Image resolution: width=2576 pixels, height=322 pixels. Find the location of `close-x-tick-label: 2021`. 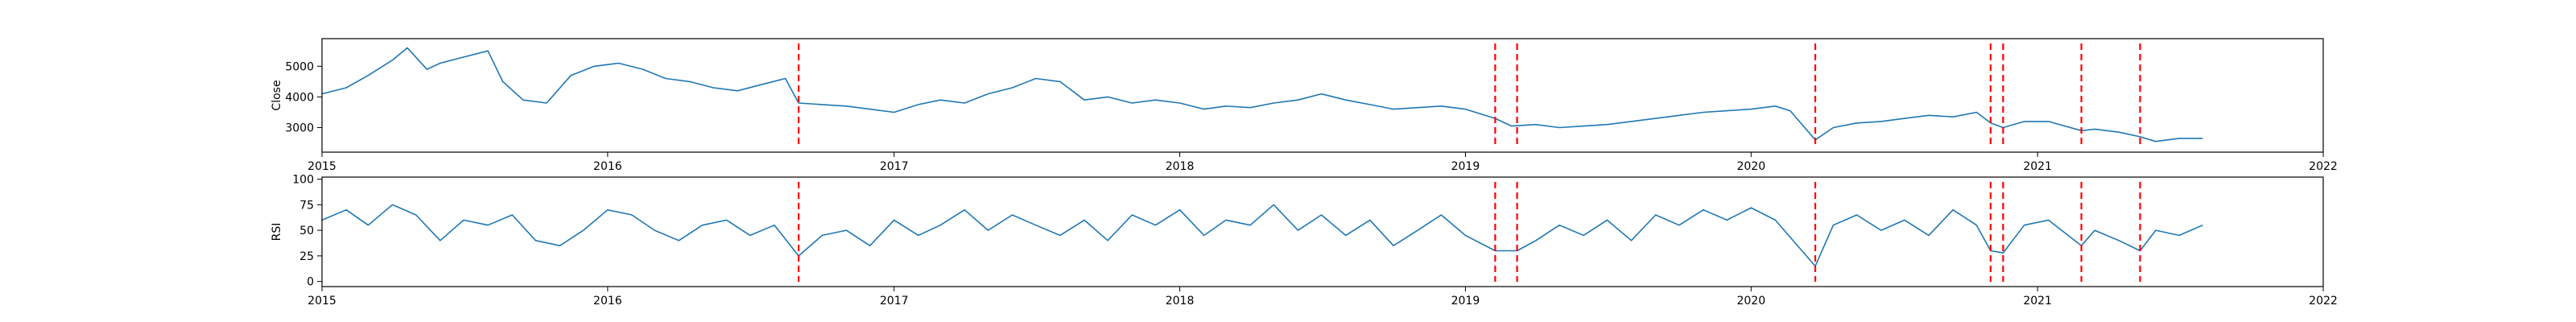

close-x-tick-label: 2021 is located at coordinates (2037, 166).